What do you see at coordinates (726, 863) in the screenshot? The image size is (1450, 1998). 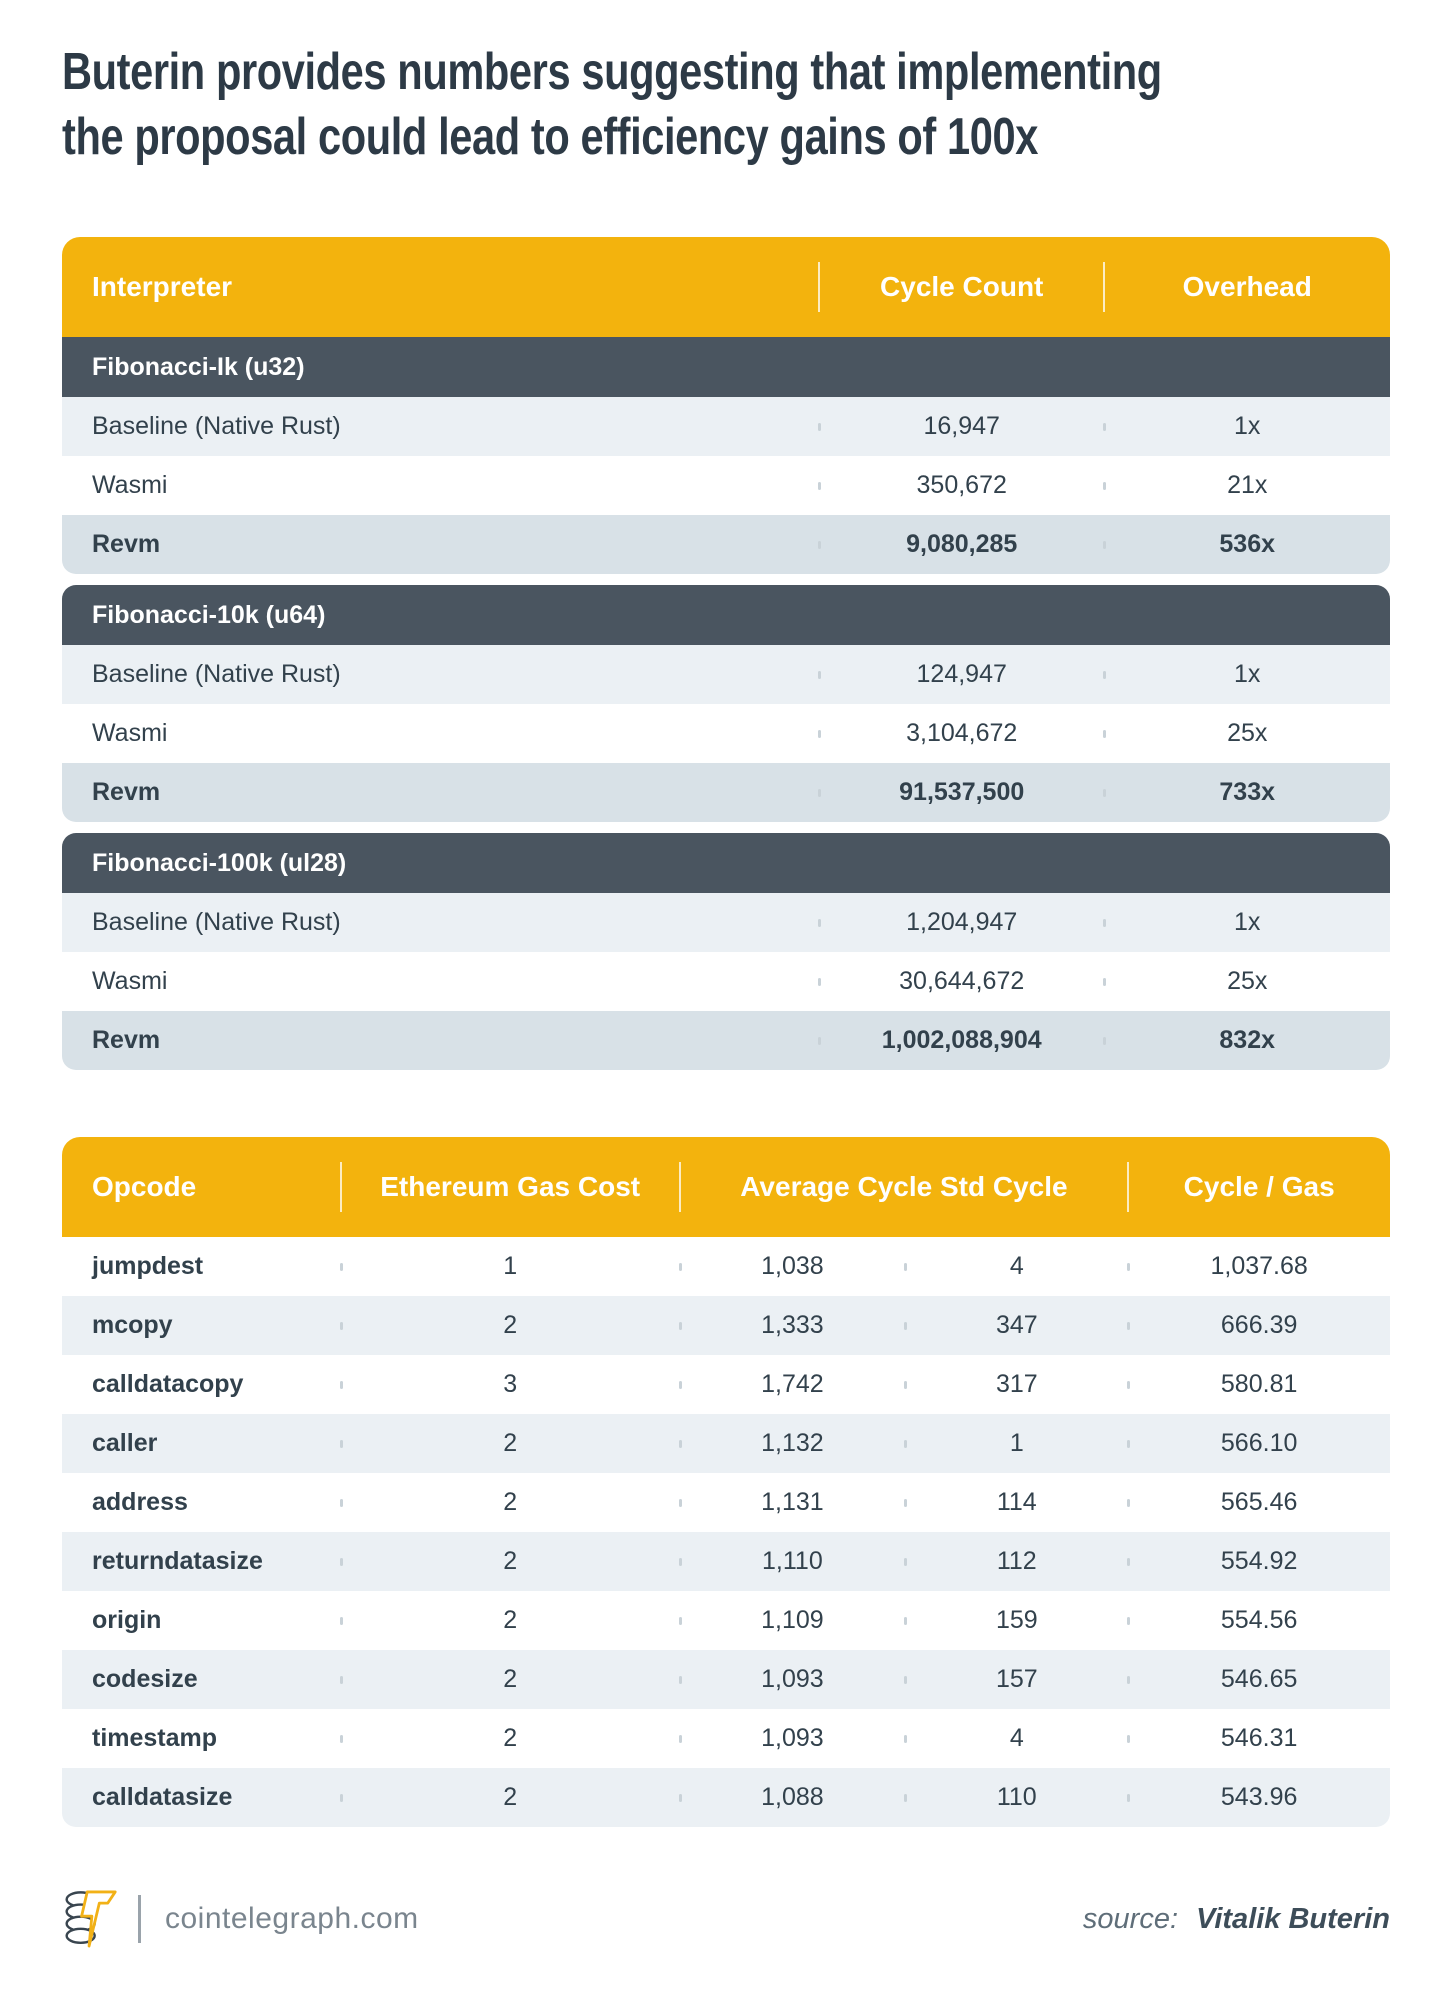 I see `section-header: Fibonacci-100k (ul28)` at bounding box center [726, 863].